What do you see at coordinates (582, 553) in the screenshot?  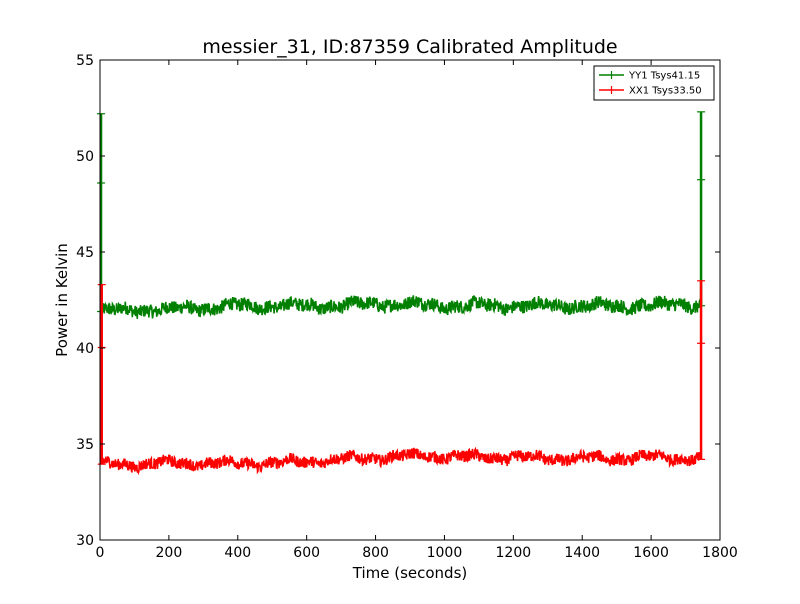 I see `x-tick-label-7: 1400` at bounding box center [582, 553].